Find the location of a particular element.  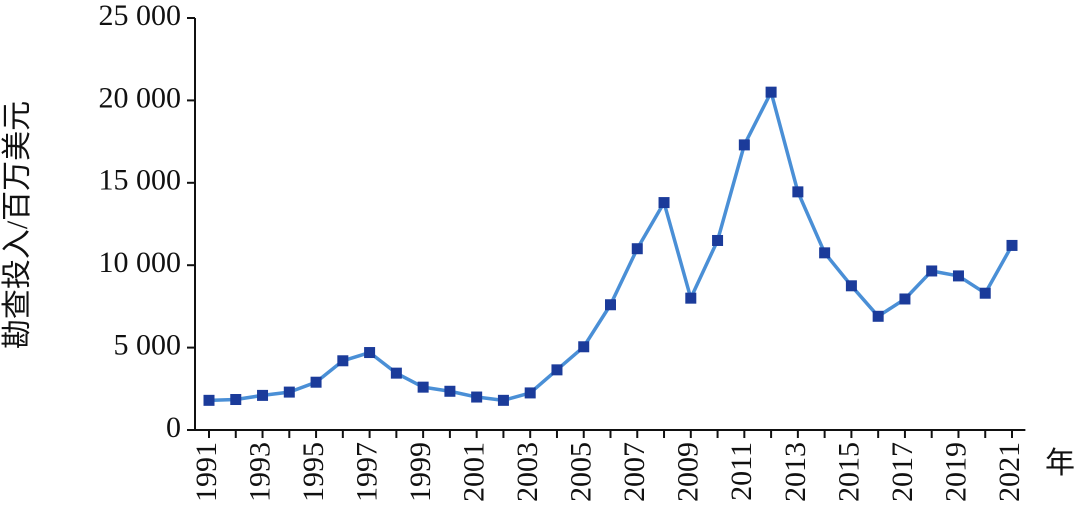

x-tick-label: 2007 is located at coordinates (634, 472).